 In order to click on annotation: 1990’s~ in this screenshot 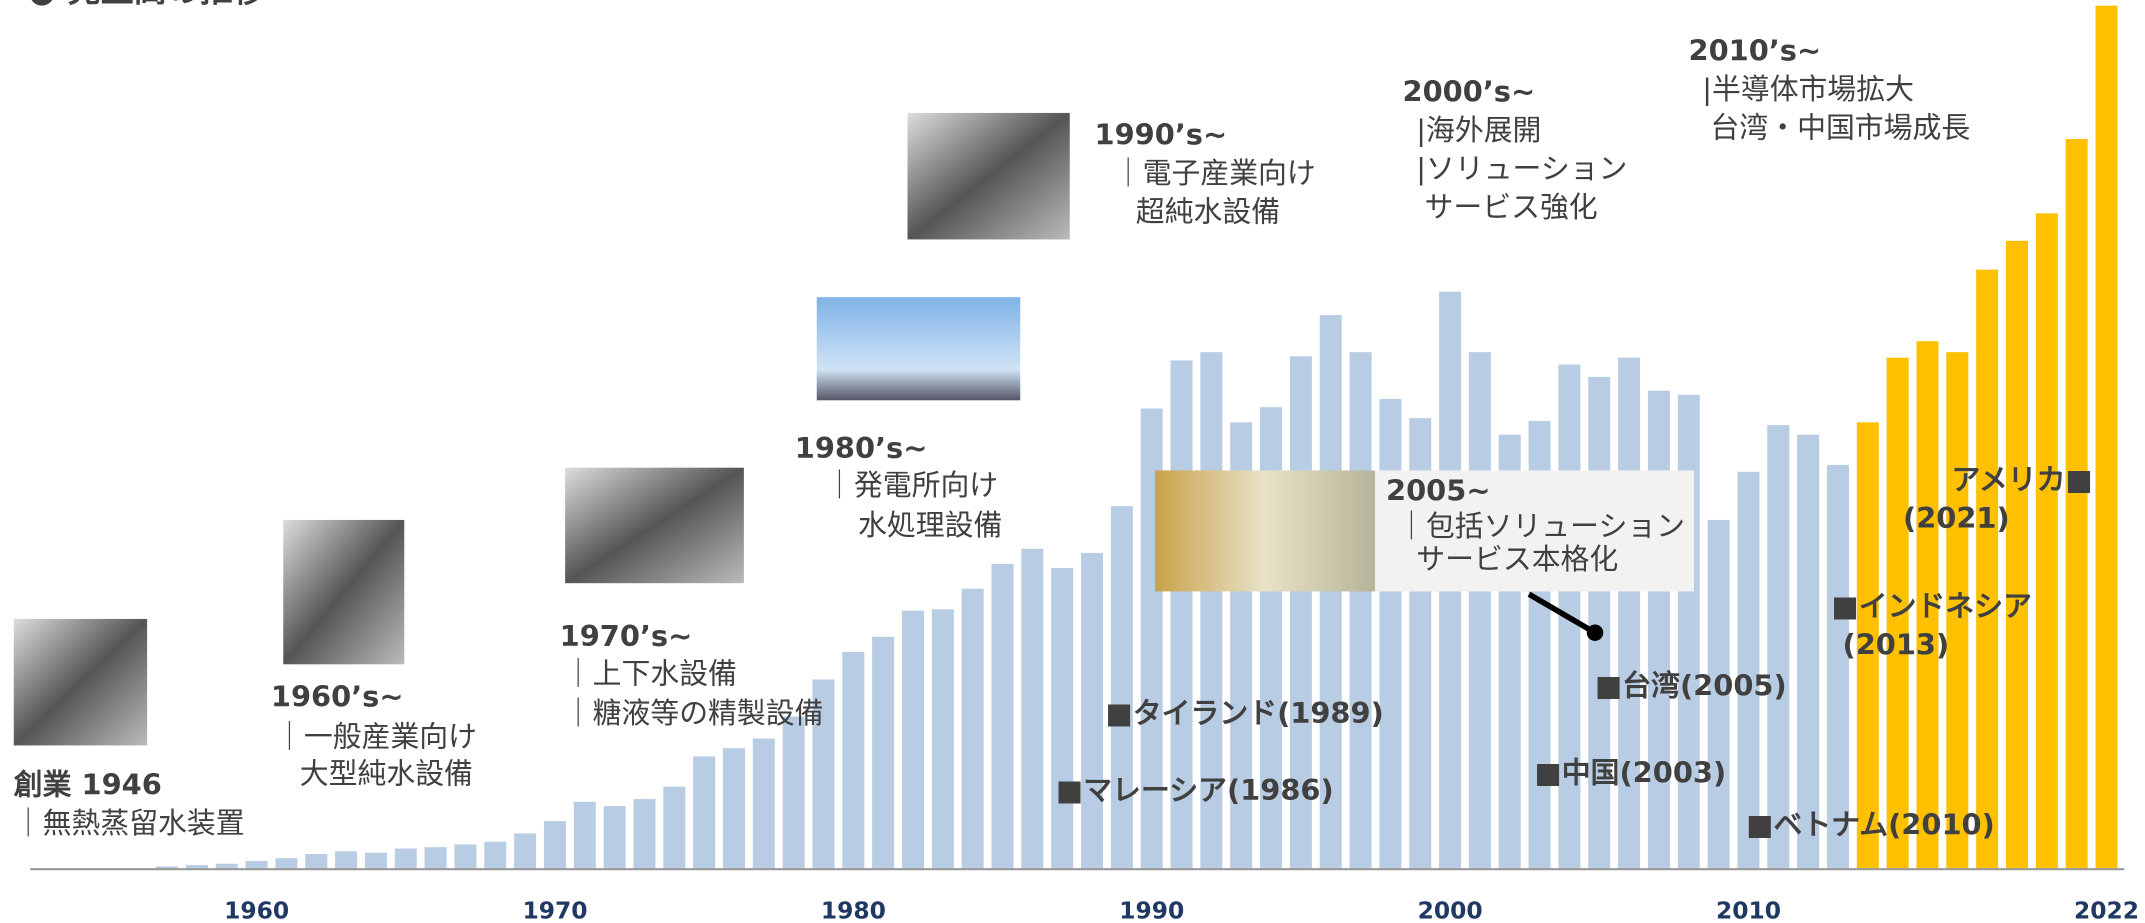, I will do `click(1161, 134)`.